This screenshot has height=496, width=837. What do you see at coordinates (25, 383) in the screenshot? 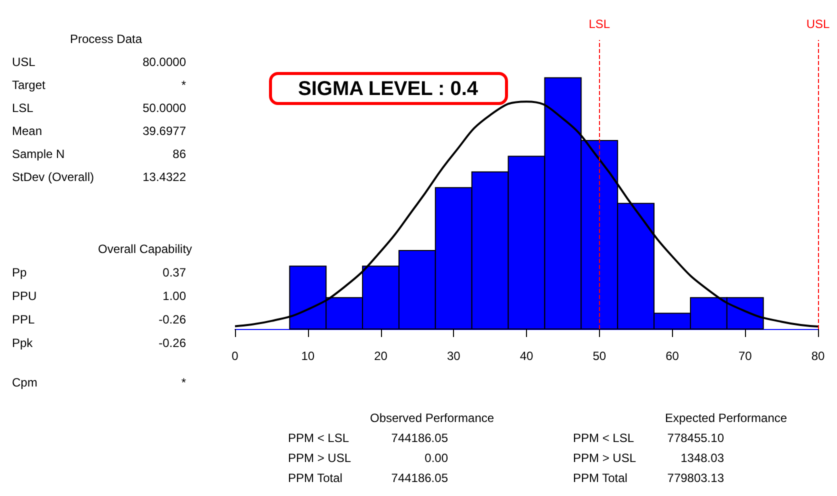
I see `text: Cpm` at bounding box center [25, 383].